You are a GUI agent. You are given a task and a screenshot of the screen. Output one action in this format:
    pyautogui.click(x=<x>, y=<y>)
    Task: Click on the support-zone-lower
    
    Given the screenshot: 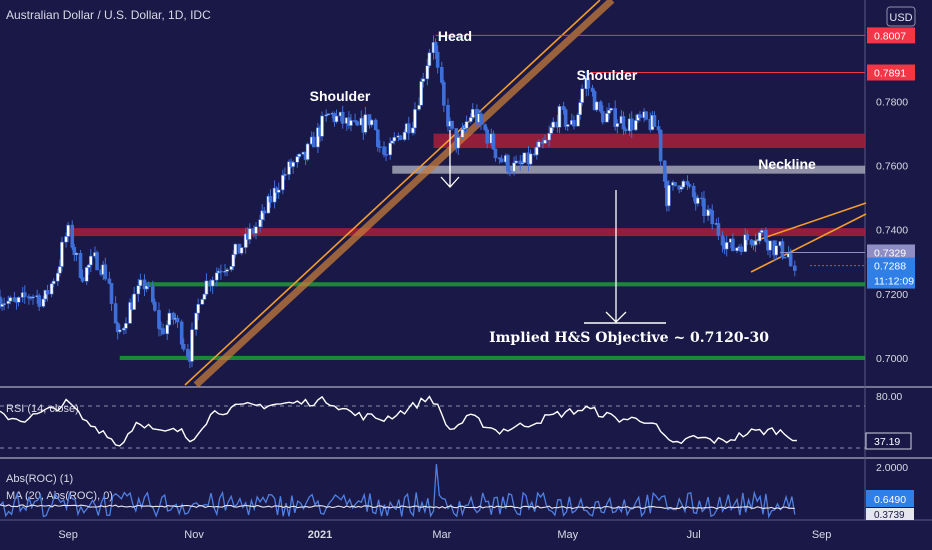 What is the action you would take?
    pyautogui.click(x=492, y=358)
    